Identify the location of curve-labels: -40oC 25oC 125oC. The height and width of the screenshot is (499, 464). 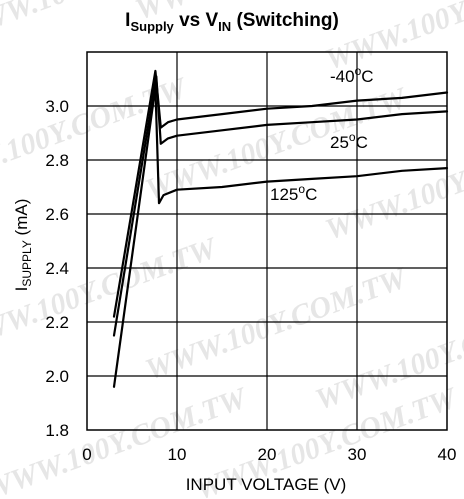
(322, 134).